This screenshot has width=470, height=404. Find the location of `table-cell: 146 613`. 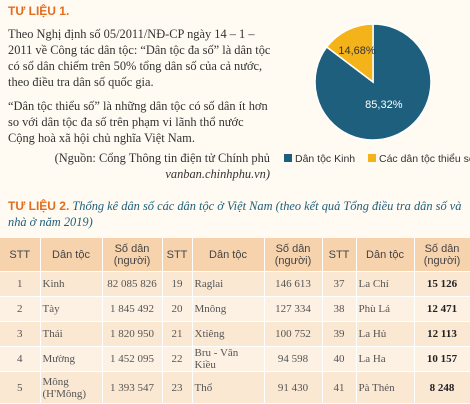

table-cell: 146 613 is located at coordinates (293, 284).